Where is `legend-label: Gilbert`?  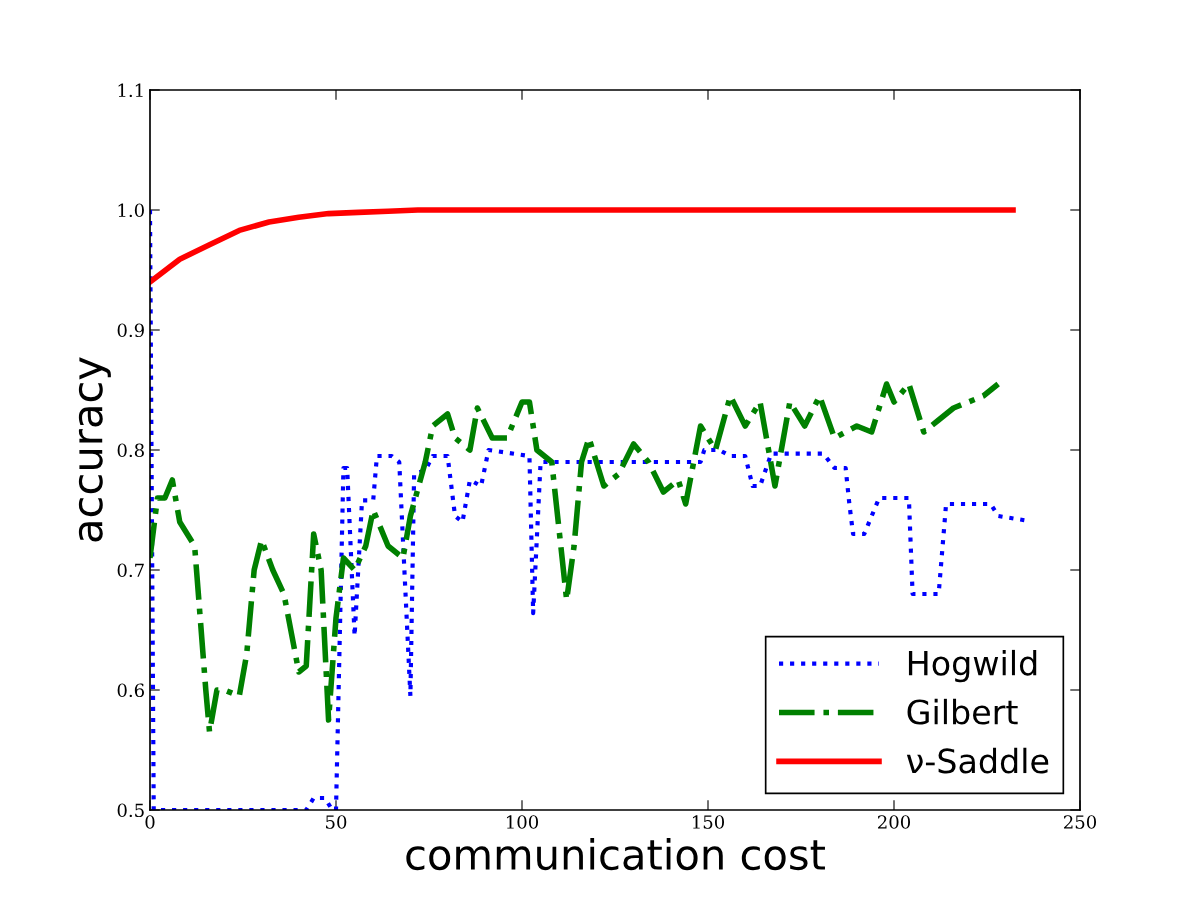 legend-label: Gilbert is located at coordinates (962, 711).